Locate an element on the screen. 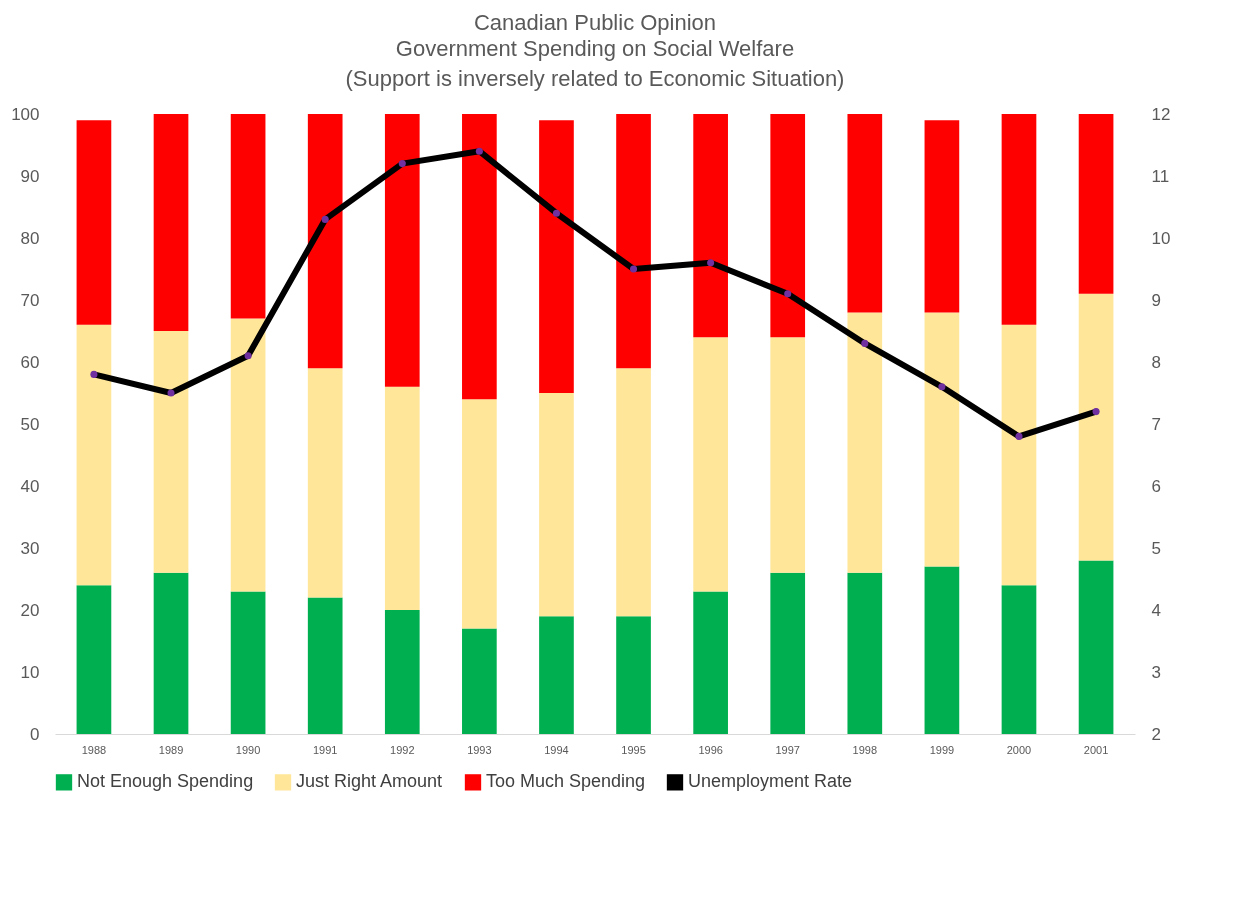 Image resolution: width=1259 pixels, height=899 pixels. y-tick-label: 90 is located at coordinates (30, 176).